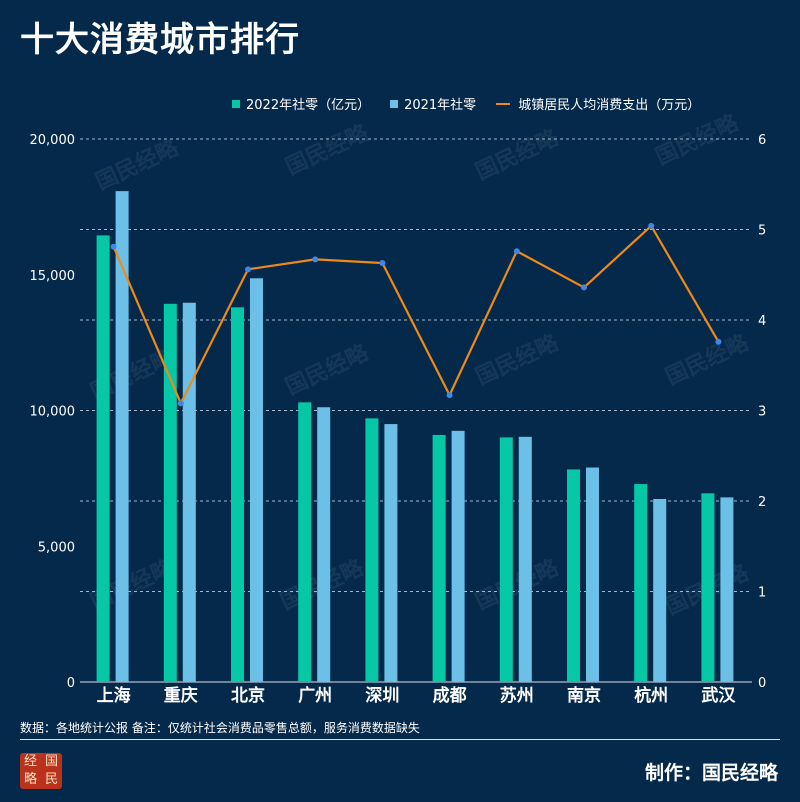 This screenshot has width=800, height=802. I want to click on y-left-tick-label: 15,000, so click(53, 276).